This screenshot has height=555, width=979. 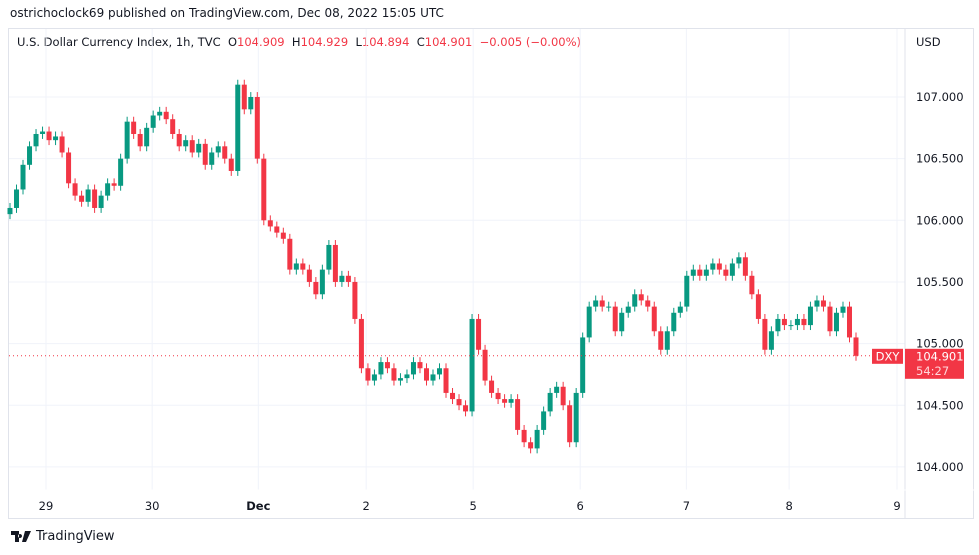 What do you see at coordinates (366, 506) in the screenshot?
I see `x-tick-label: 2` at bounding box center [366, 506].